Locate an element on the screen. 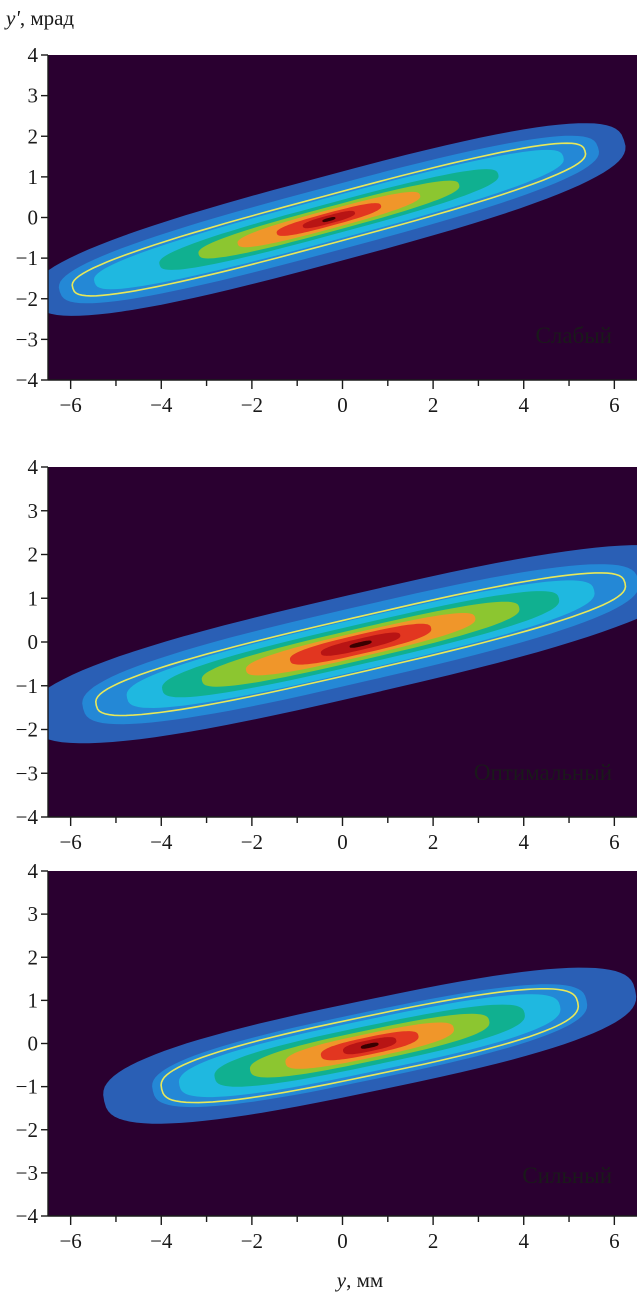  y-axis-symbol: y' is located at coordinates (12, 18).